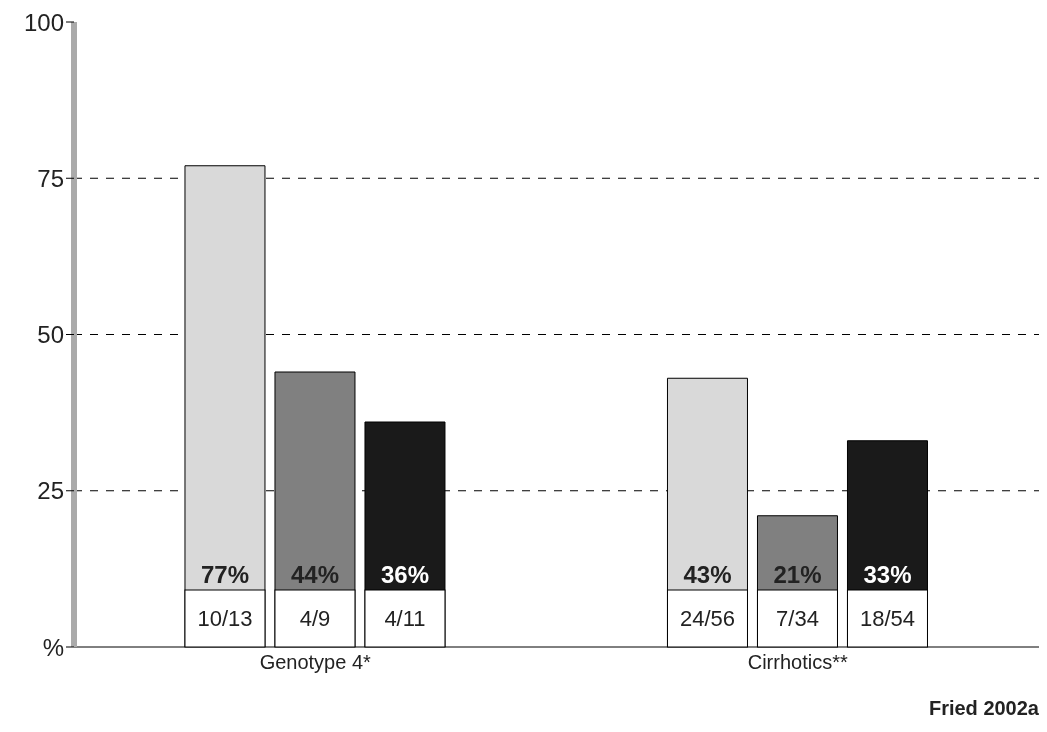 This screenshot has height=732, width=1047. Describe the element at coordinates (983, 708) in the screenshot. I see `text: Fried 2002a` at that location.